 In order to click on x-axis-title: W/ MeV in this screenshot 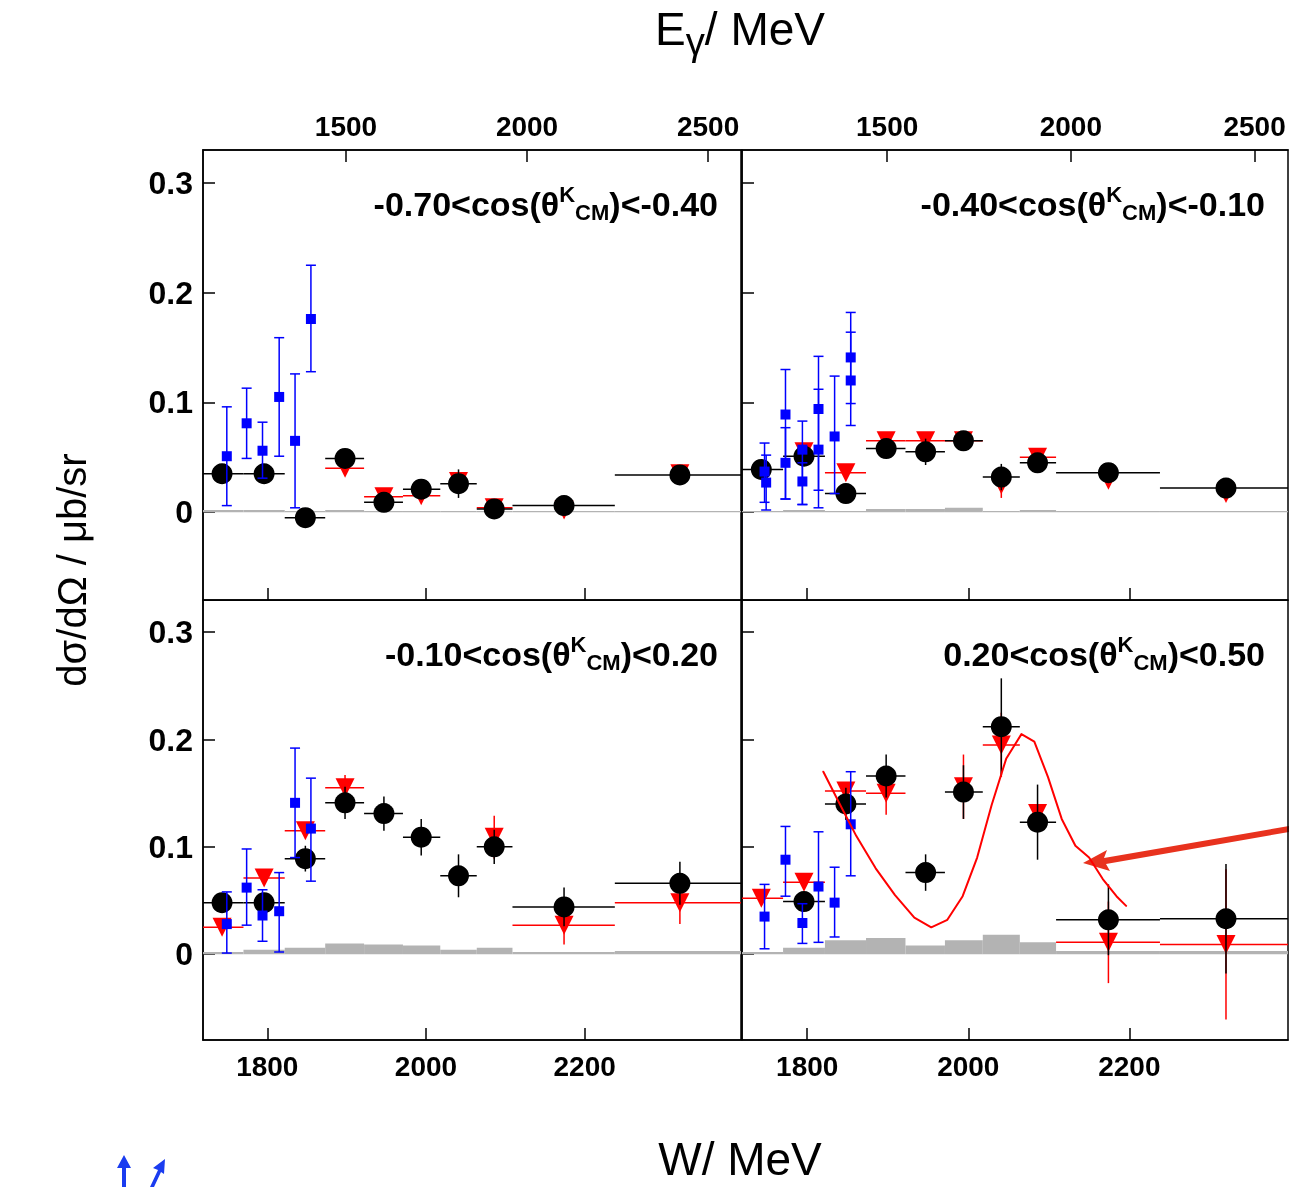, I will do `click(740, 1159)`.